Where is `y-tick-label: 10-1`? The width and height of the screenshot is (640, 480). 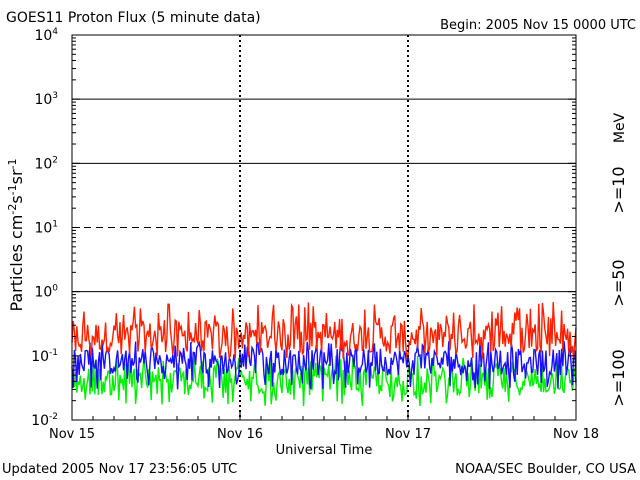 y-tick-label: 10-1 is located at coordinates (44, 356).